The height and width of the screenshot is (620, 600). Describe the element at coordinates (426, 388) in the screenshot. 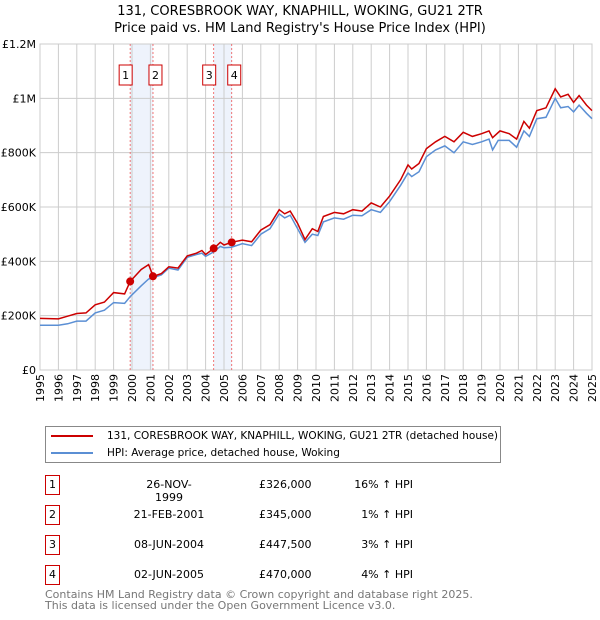

I see `x-tick-label: 2016` at that location.